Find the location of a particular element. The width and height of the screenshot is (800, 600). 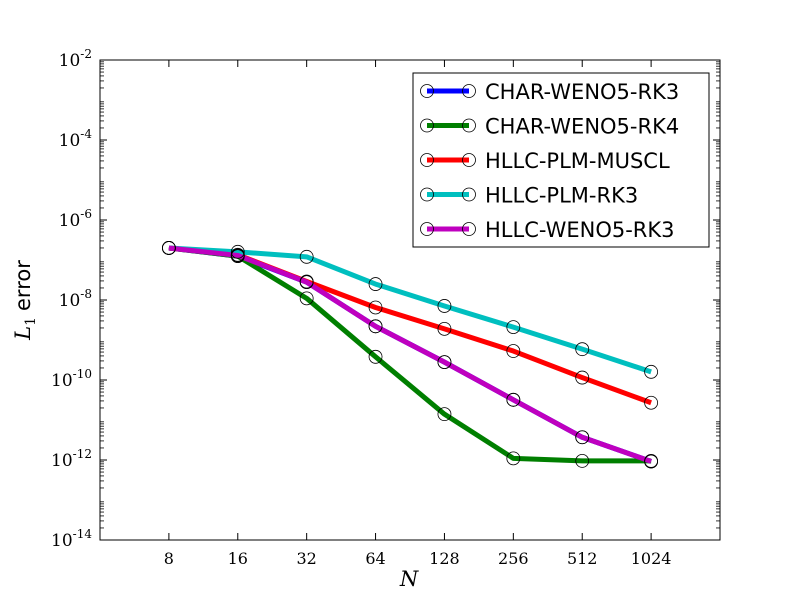

legend-entry: HLLC-WENO5-RK3 is located at coordinates (547, 230).